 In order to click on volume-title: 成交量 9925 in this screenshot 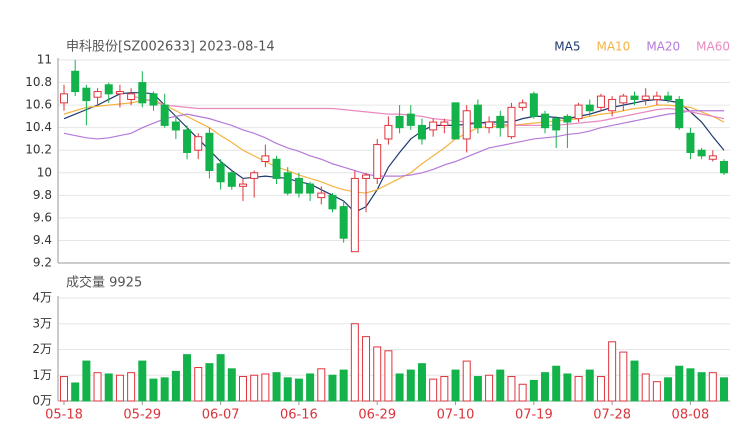, I will do `click(104, 283)`.